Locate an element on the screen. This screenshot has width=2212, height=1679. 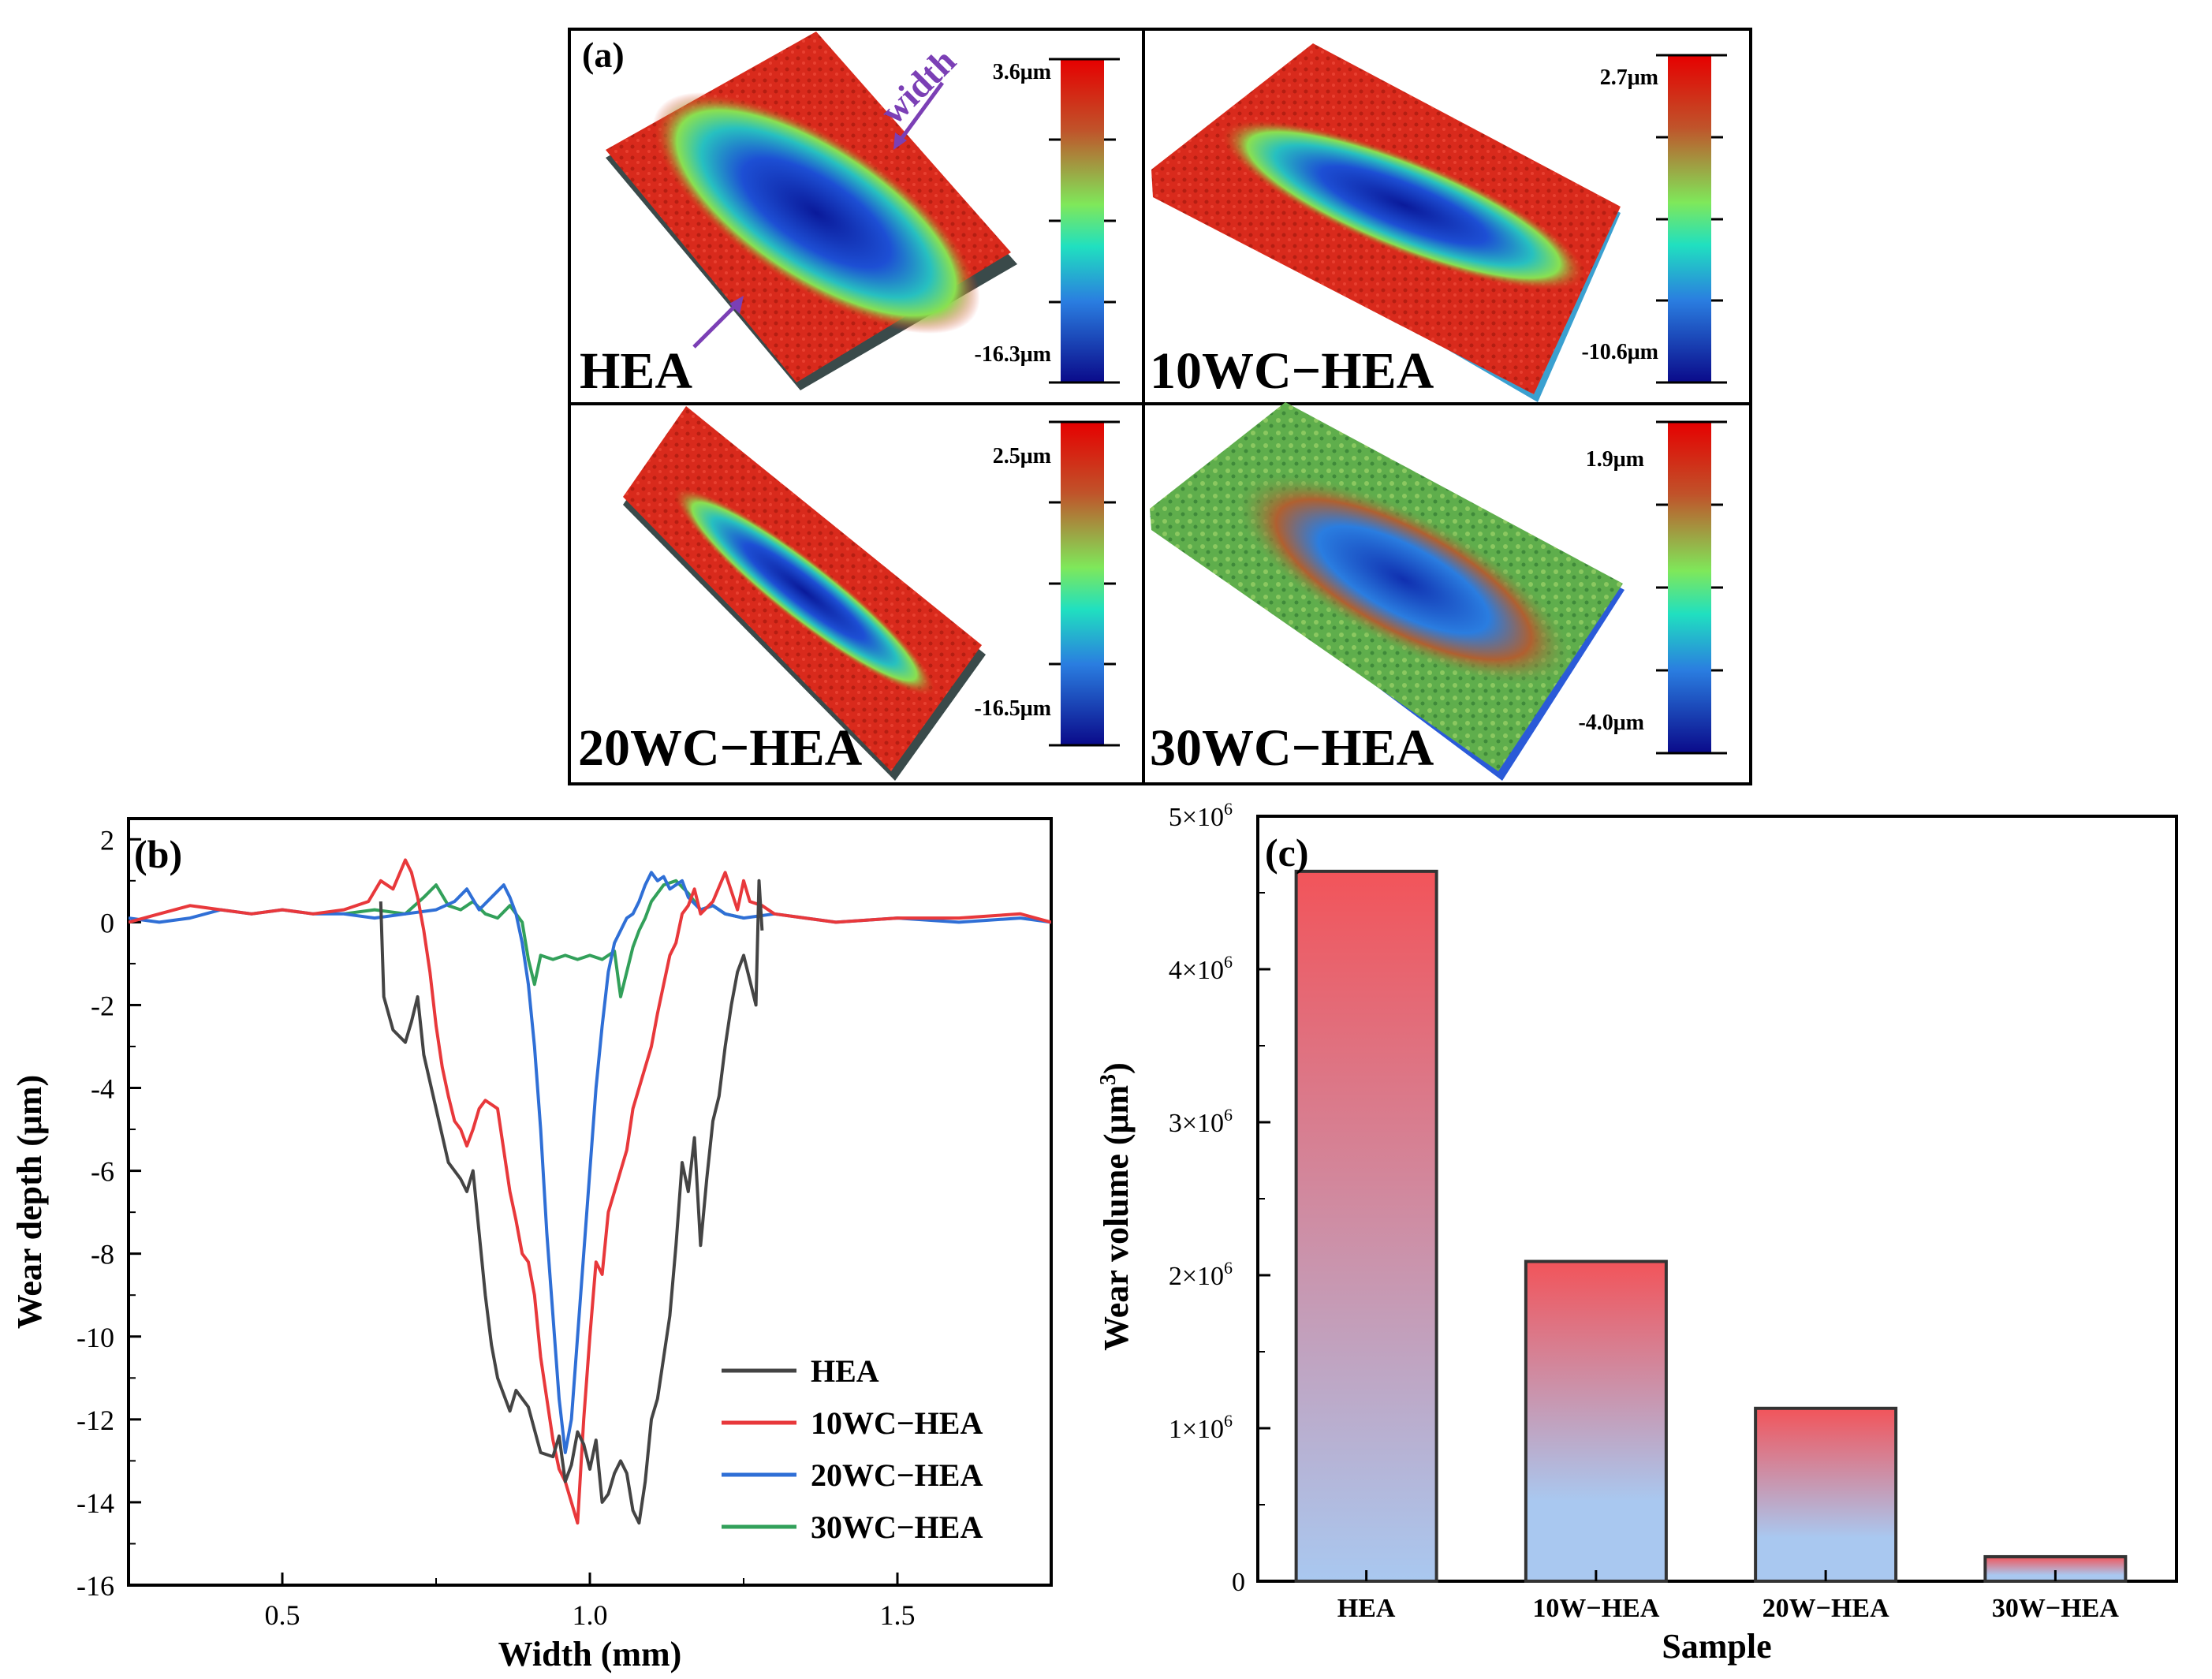
map-title: 10WC−HEA is located at coordinates (1292, 371).